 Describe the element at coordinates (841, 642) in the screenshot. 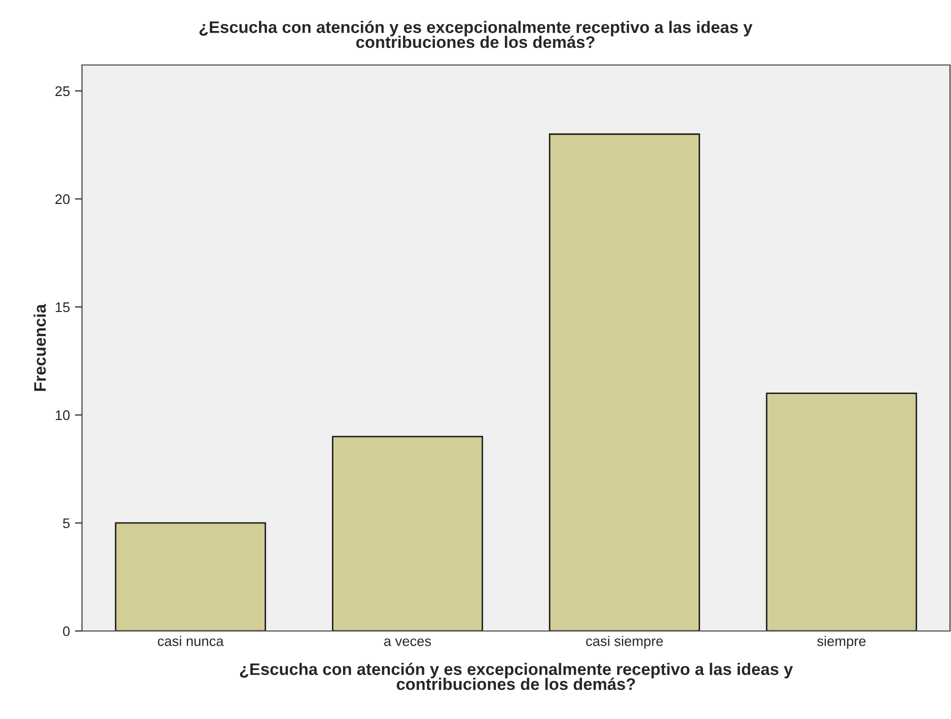

I see `x-tick-label: siempre` at that location.